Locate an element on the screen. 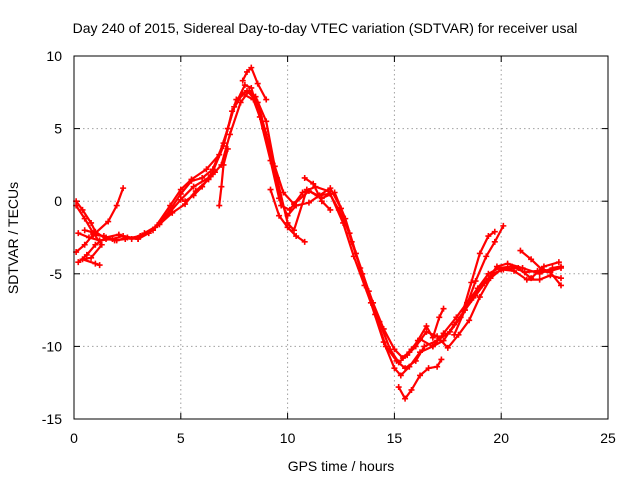 This screenshot has width=640, height=480. x-tick-label: 0 is located at coordinates (74, 438).